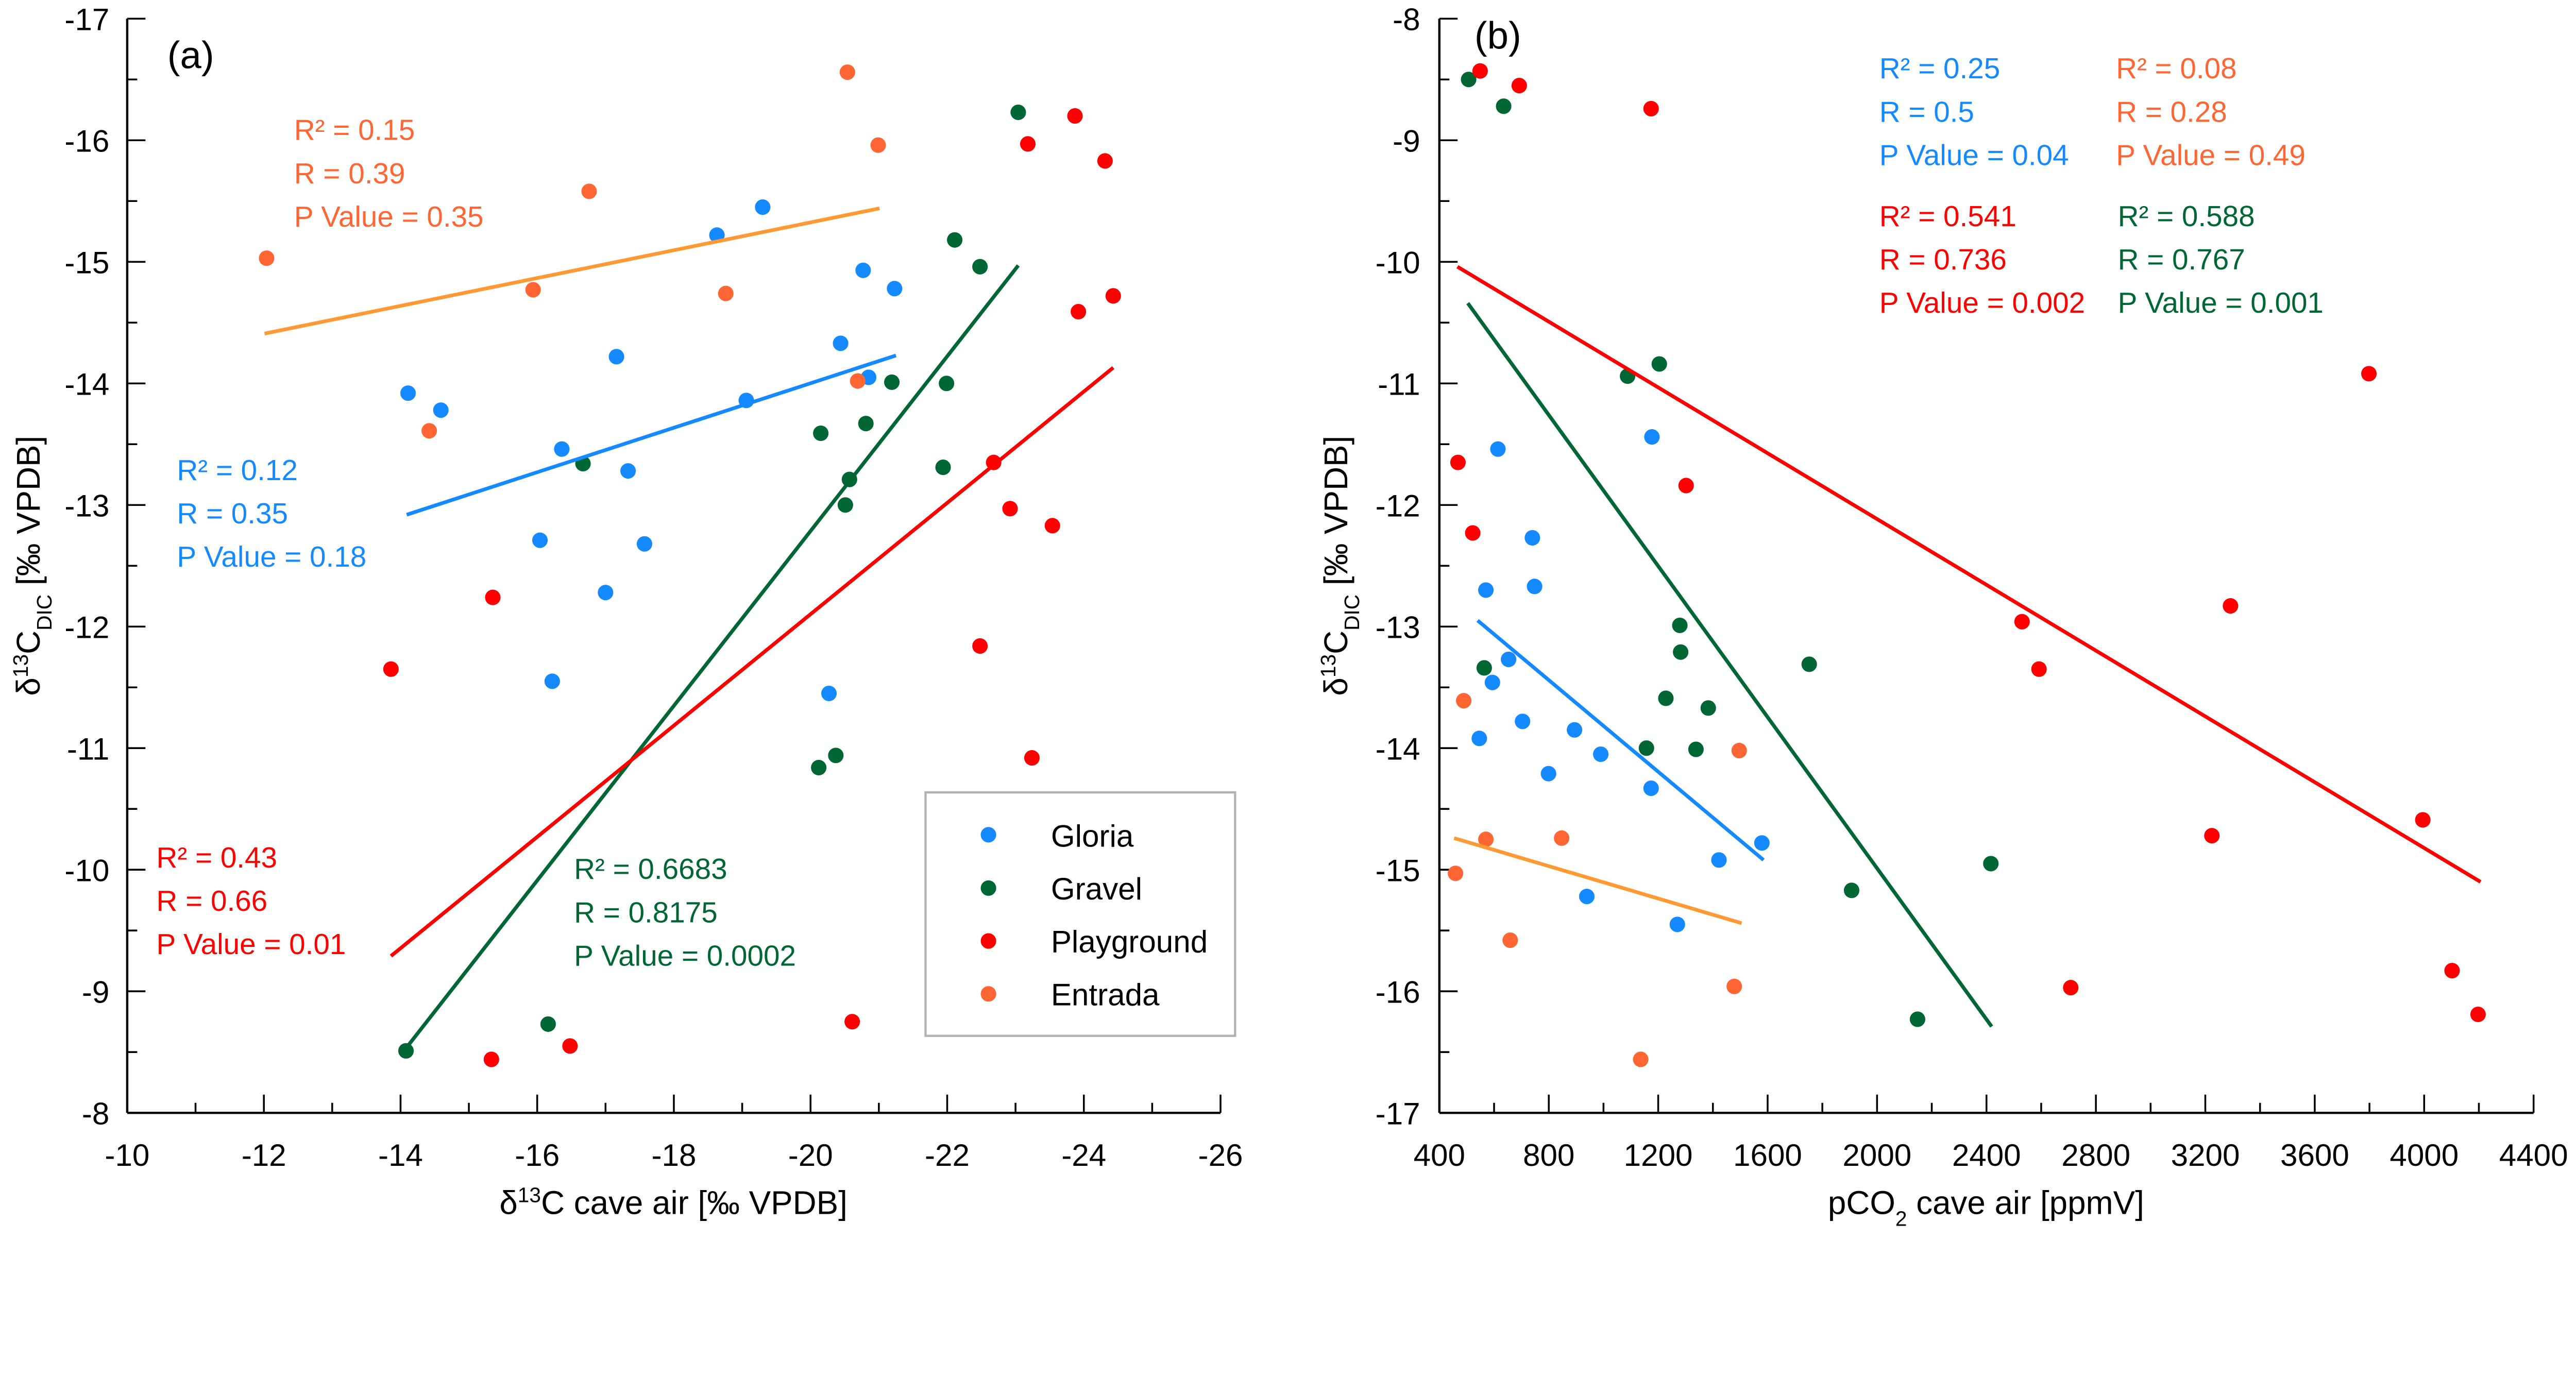 This screenshot has height=1392, width=2576. What do you see at coordinates (1982, 303) in the screenshot?
I see `stats-playground: P Value = 0.002` at bounding box center [1982, 303].